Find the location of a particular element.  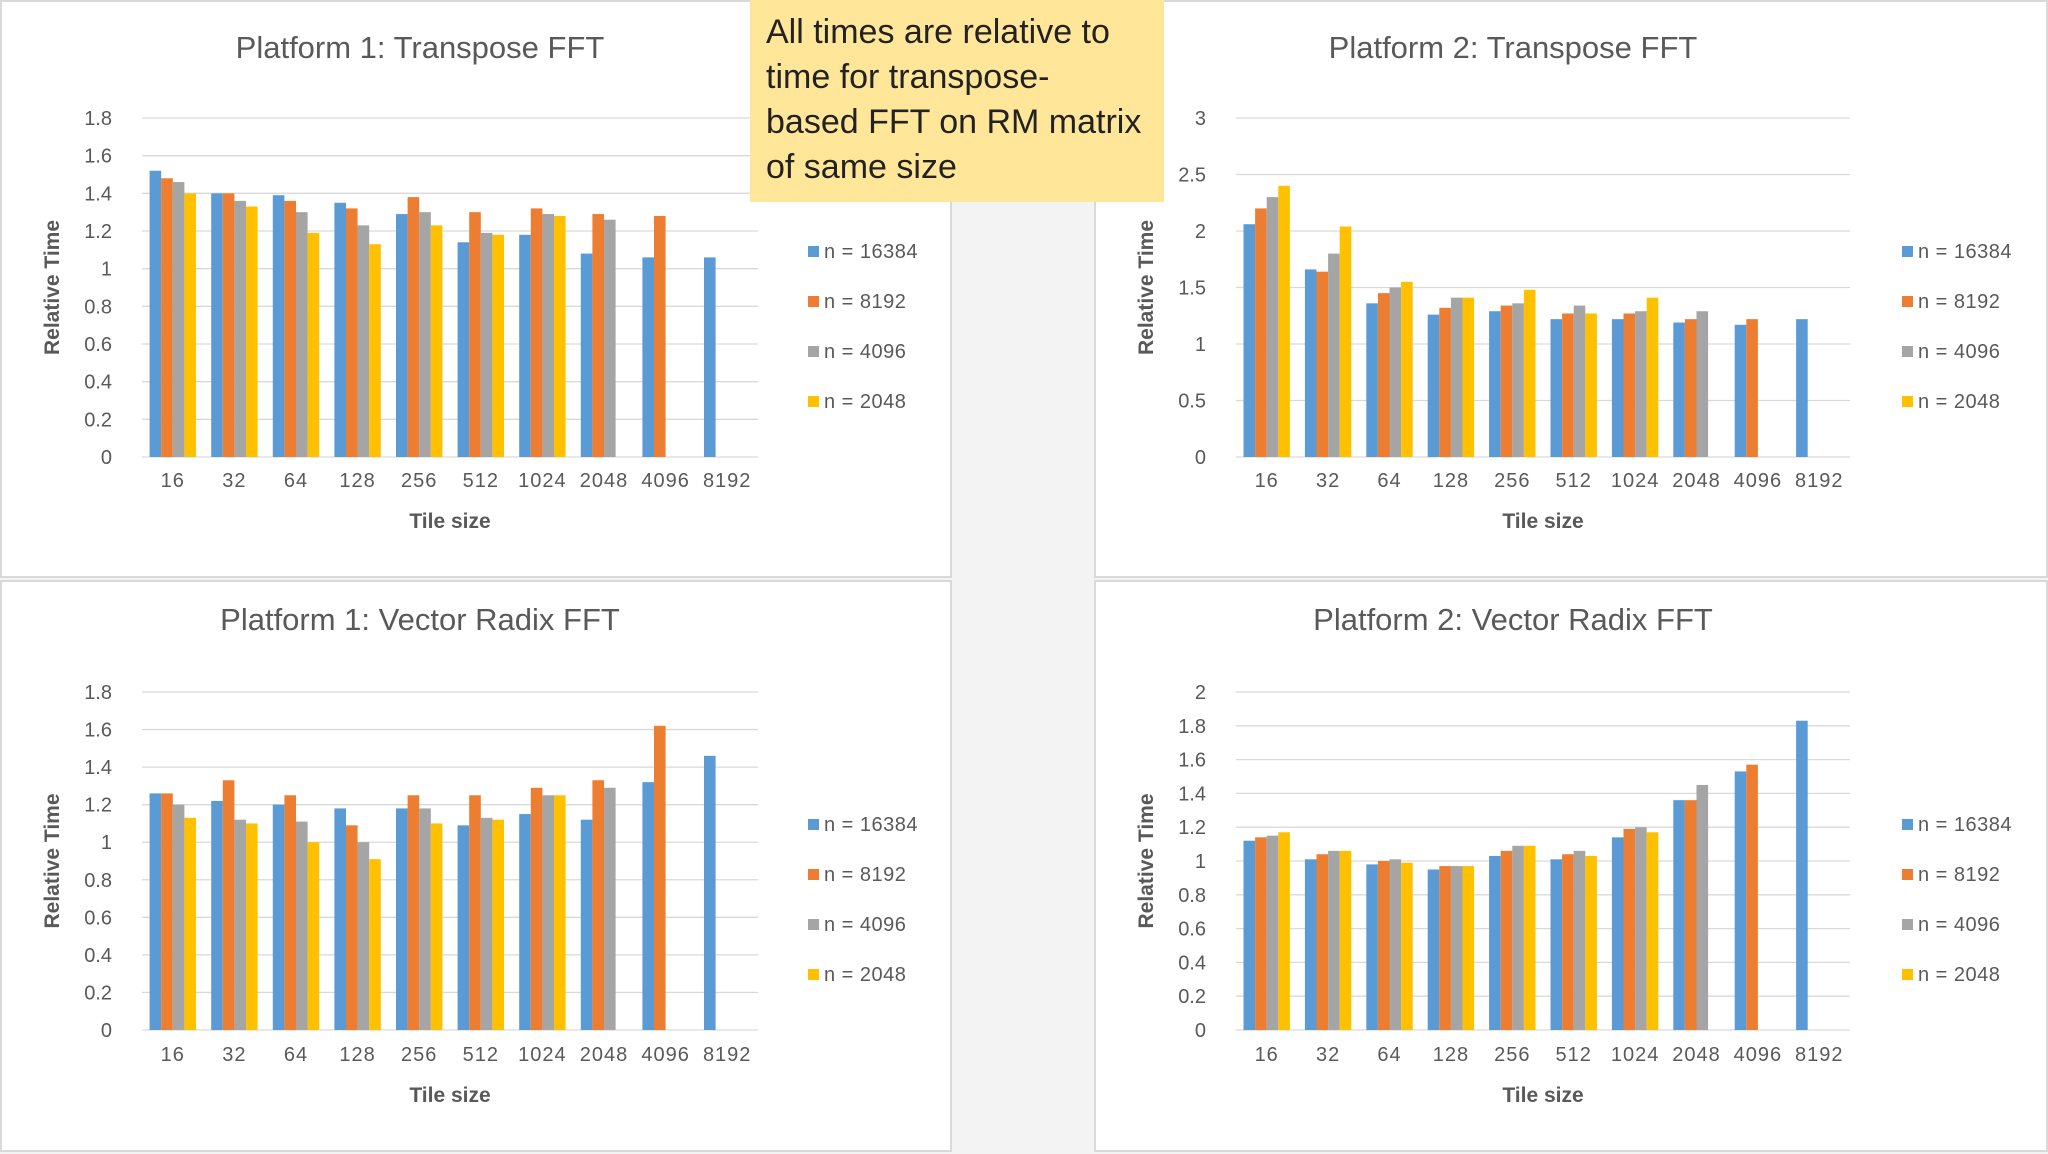

chart-title: Platform 1: Transpose FFT is located at coordinates (420, 47).